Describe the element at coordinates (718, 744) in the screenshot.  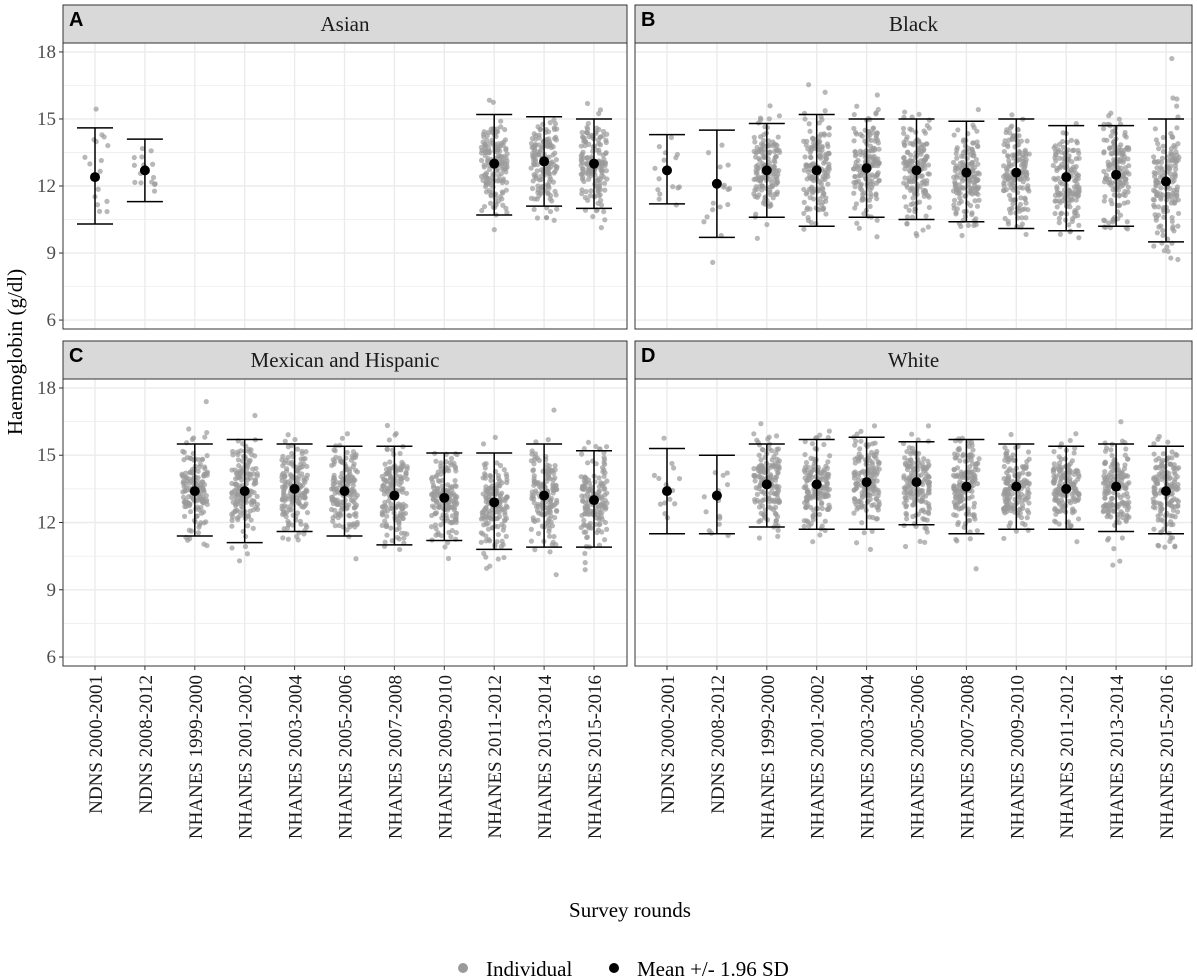
I see `x-tick-label: NDNS 2008-2012` at that location.